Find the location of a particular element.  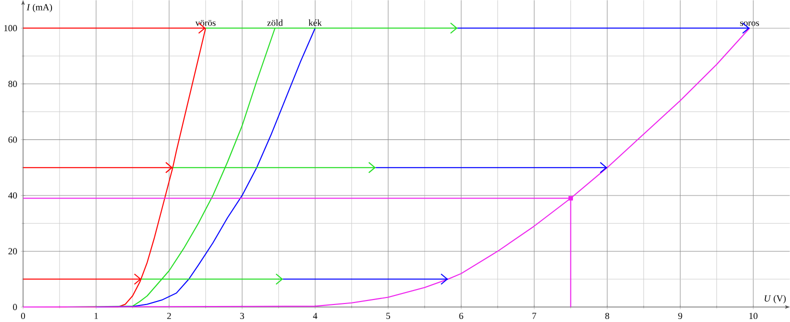

series-label: zöld is located at coordinates (275, 22).